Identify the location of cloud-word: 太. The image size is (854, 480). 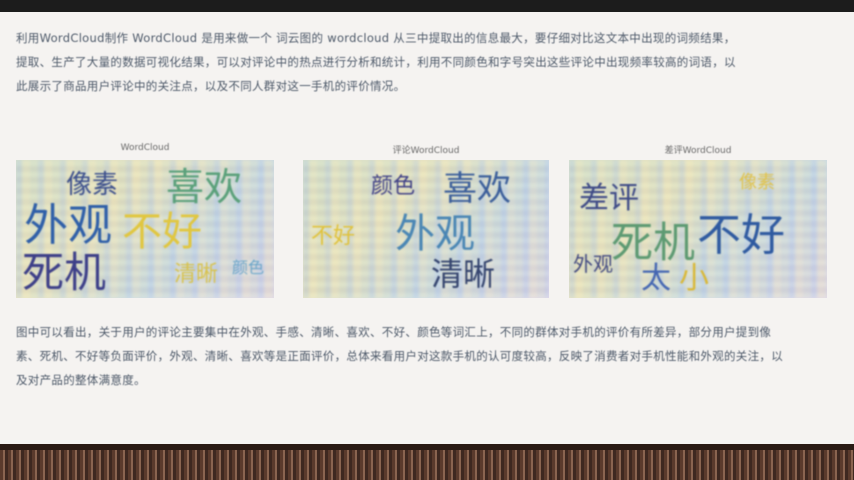
(656, 278).